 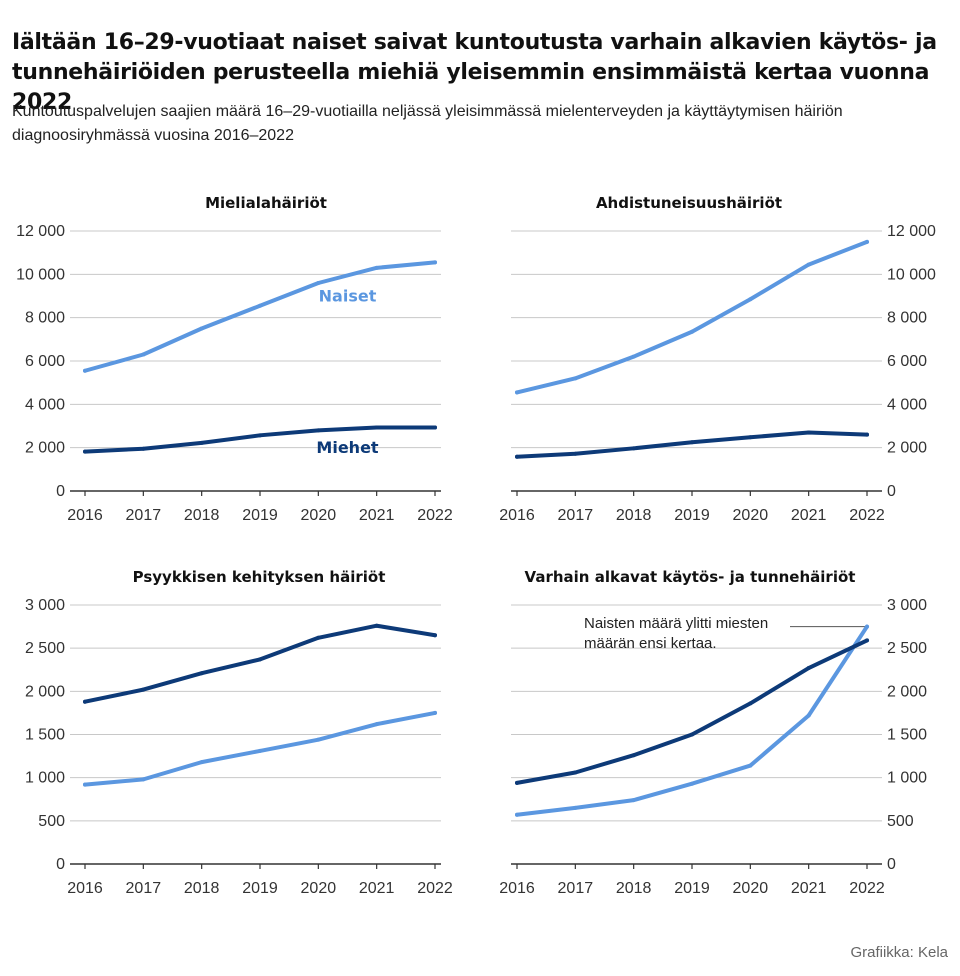 What do you see at coordinates (899, 952) in the screenshot?
I see `credit-text: Grafiikka: Kela` at bounding box center [899, 952].